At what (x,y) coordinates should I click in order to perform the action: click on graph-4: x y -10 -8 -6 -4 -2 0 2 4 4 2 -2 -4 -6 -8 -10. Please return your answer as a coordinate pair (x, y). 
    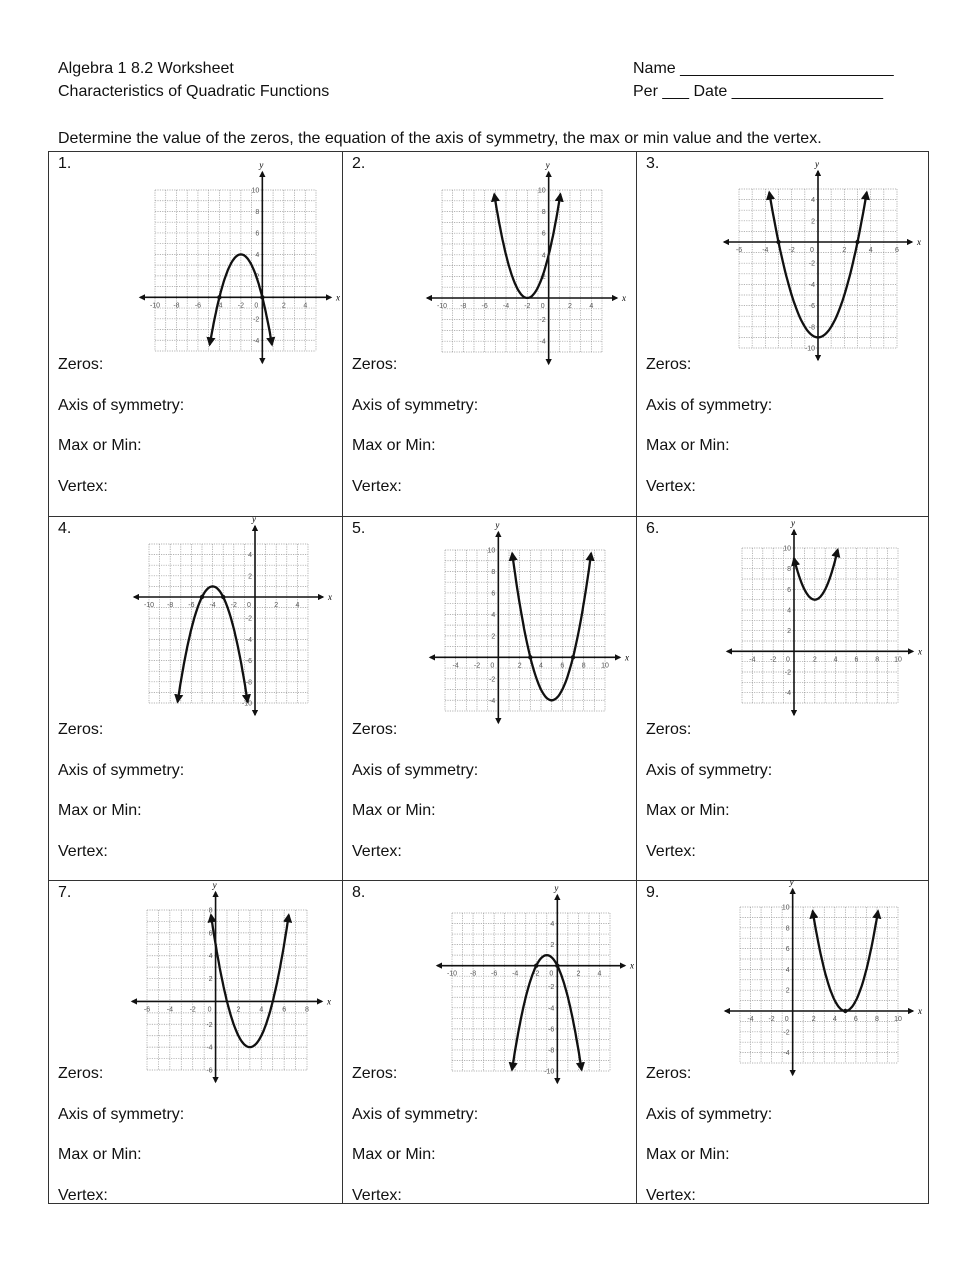
    Looking at the image, I should click on (232, 615).